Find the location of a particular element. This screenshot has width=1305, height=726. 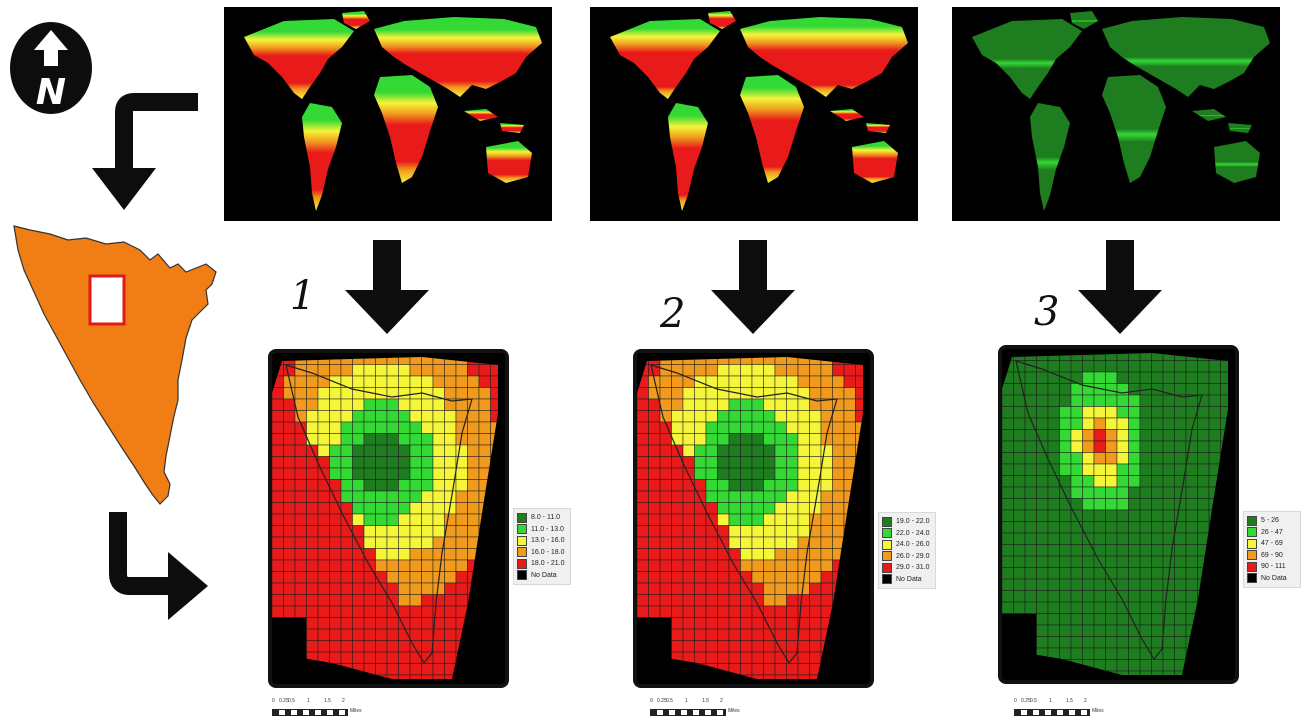

inset-box is located at coordinates (107, 300).